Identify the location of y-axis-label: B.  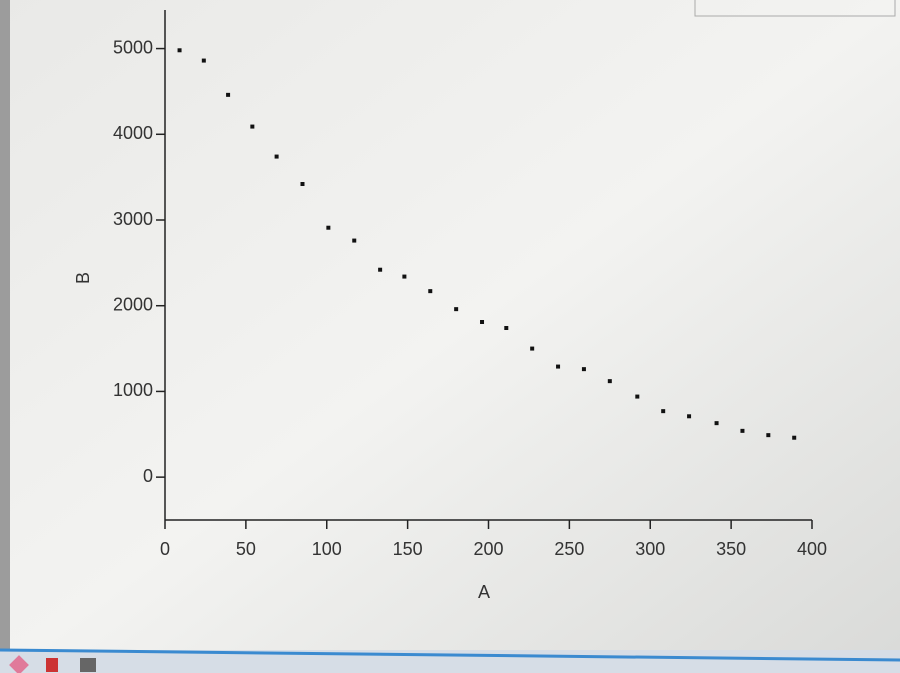
(83, 278).